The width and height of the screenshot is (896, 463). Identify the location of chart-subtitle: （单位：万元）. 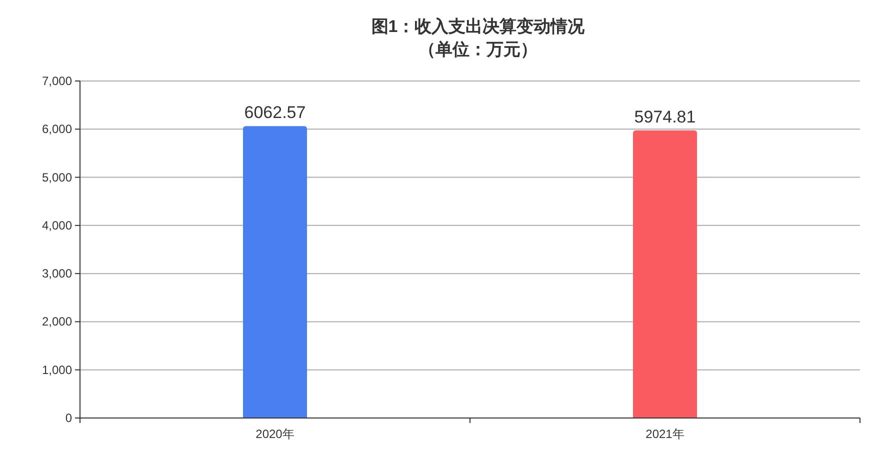
(478, 49).